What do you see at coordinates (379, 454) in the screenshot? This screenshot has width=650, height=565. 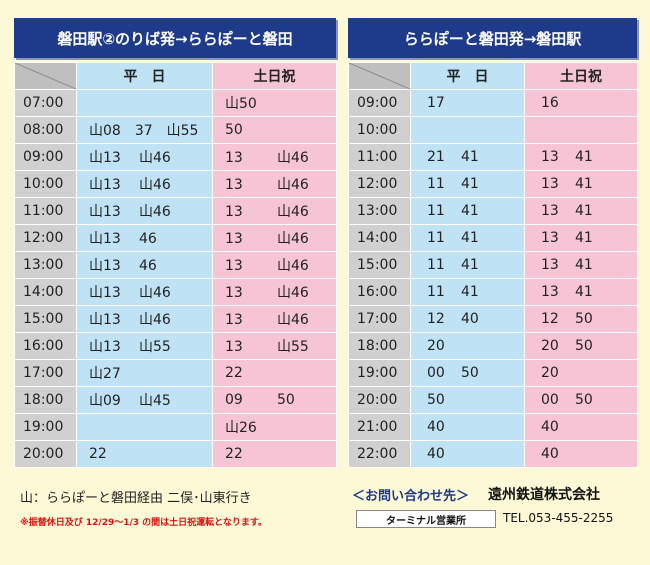 I see `hour-cell: 22:00` at bounding box center [379, 454].